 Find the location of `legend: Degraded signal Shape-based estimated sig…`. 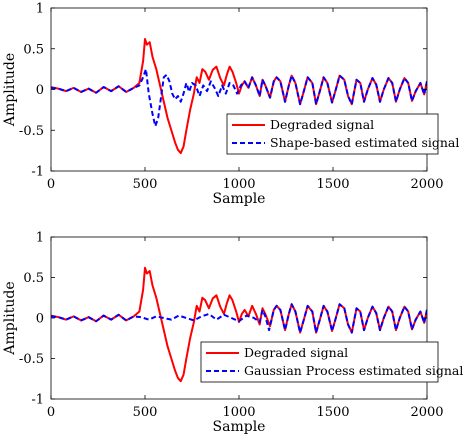

legend: Degraded signal Shape-based estimated sig… is located at coordinates (342, 134).